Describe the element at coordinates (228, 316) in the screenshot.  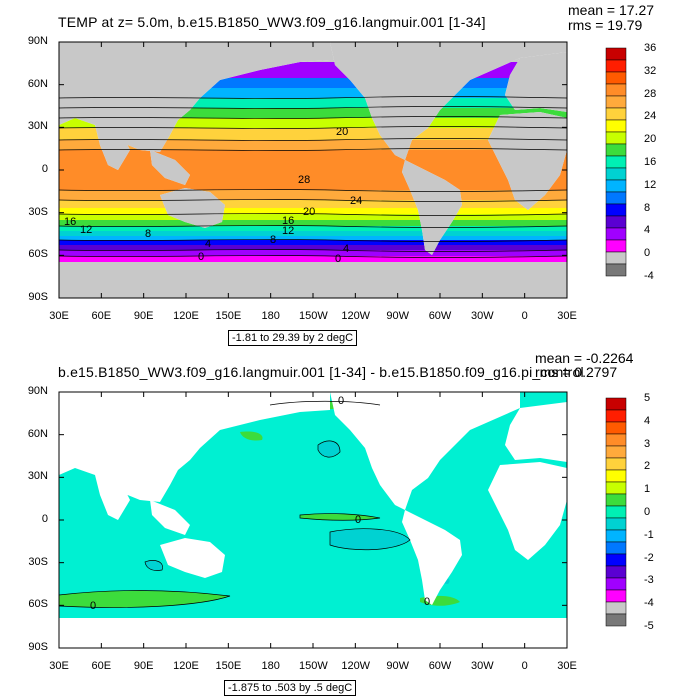
I see `lon-tick-label: 150E` at that location.